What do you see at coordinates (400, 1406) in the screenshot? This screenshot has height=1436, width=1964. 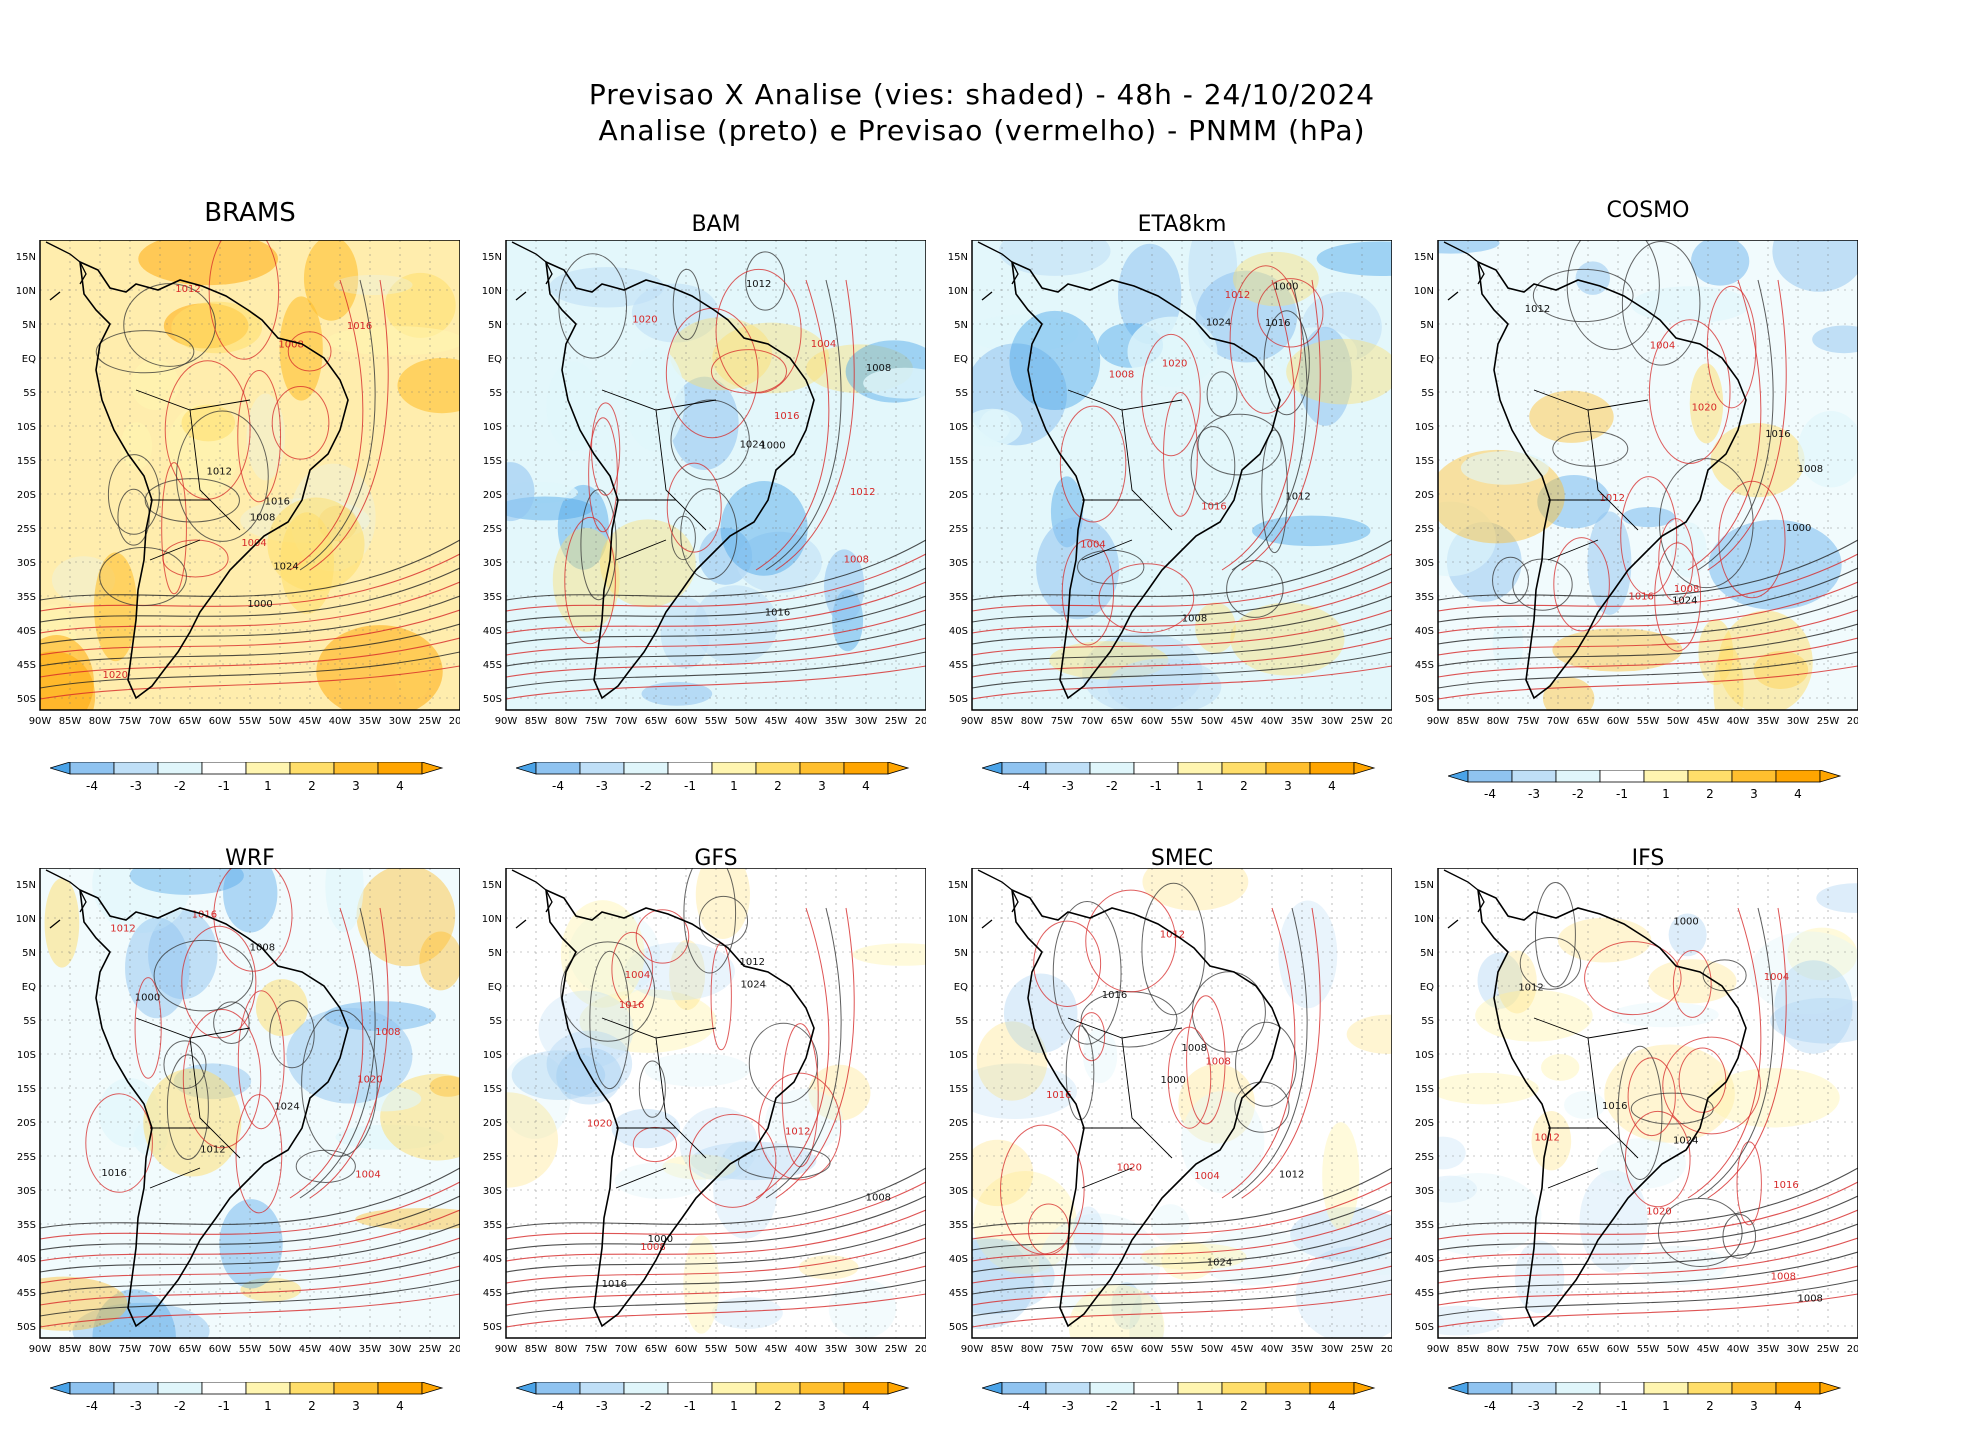 I see `colorbar-tick-label: 4` at bounding box center [400, 1406].